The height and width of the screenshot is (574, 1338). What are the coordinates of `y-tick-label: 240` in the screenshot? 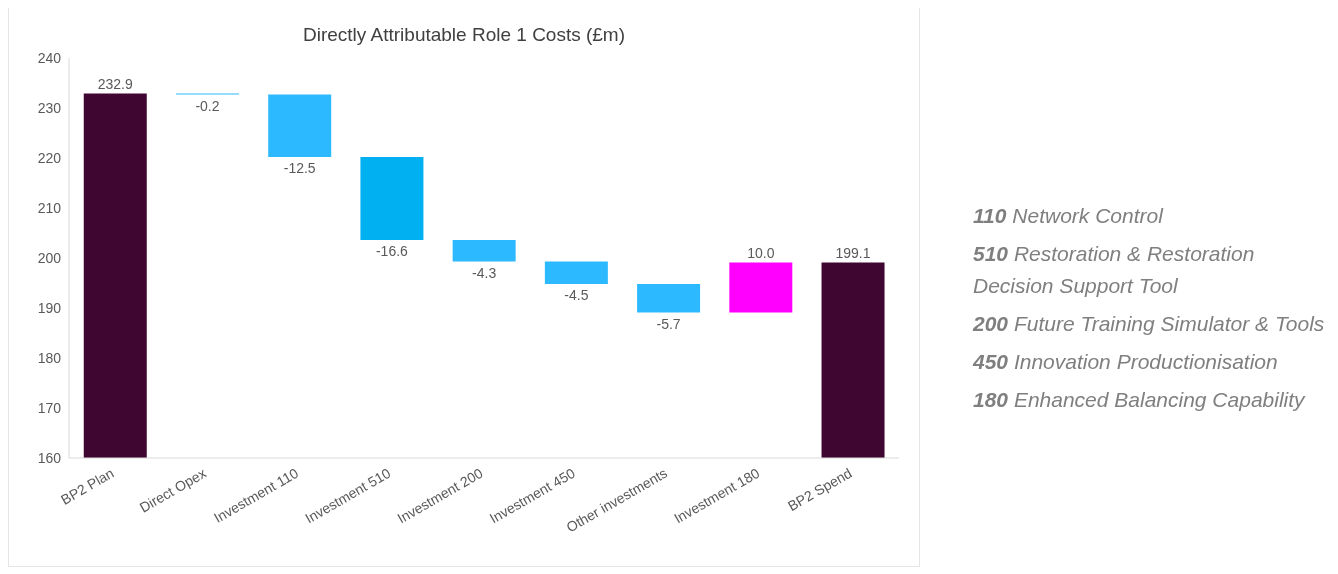 It's located at (49, 57).